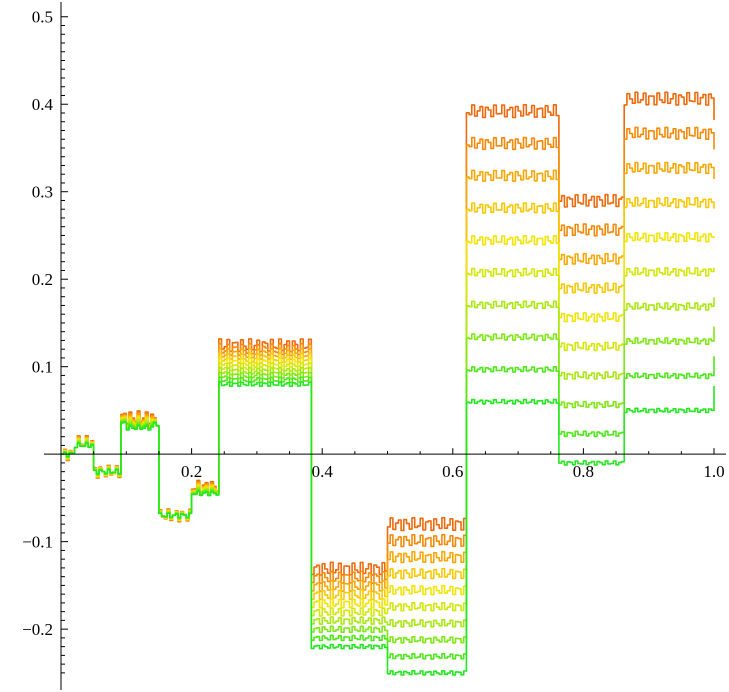  Describe the element at coordinates (43, 104) in the screenshot. I see `y-tick-label: 0.4` at that location.